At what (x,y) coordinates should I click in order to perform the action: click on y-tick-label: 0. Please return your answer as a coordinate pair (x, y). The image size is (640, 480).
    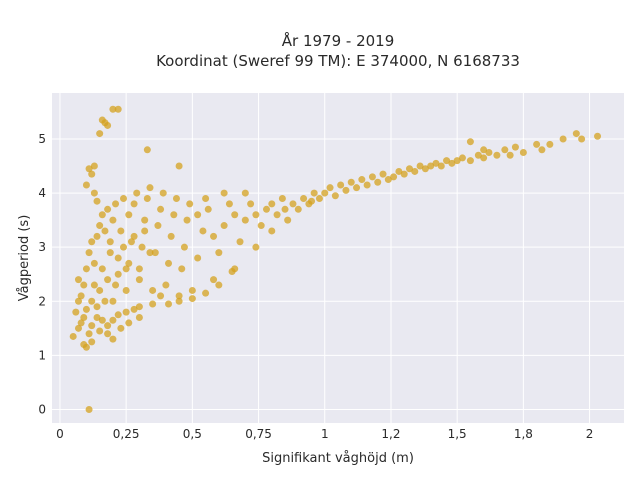
    Looking at the image, I should click on (42, 409).